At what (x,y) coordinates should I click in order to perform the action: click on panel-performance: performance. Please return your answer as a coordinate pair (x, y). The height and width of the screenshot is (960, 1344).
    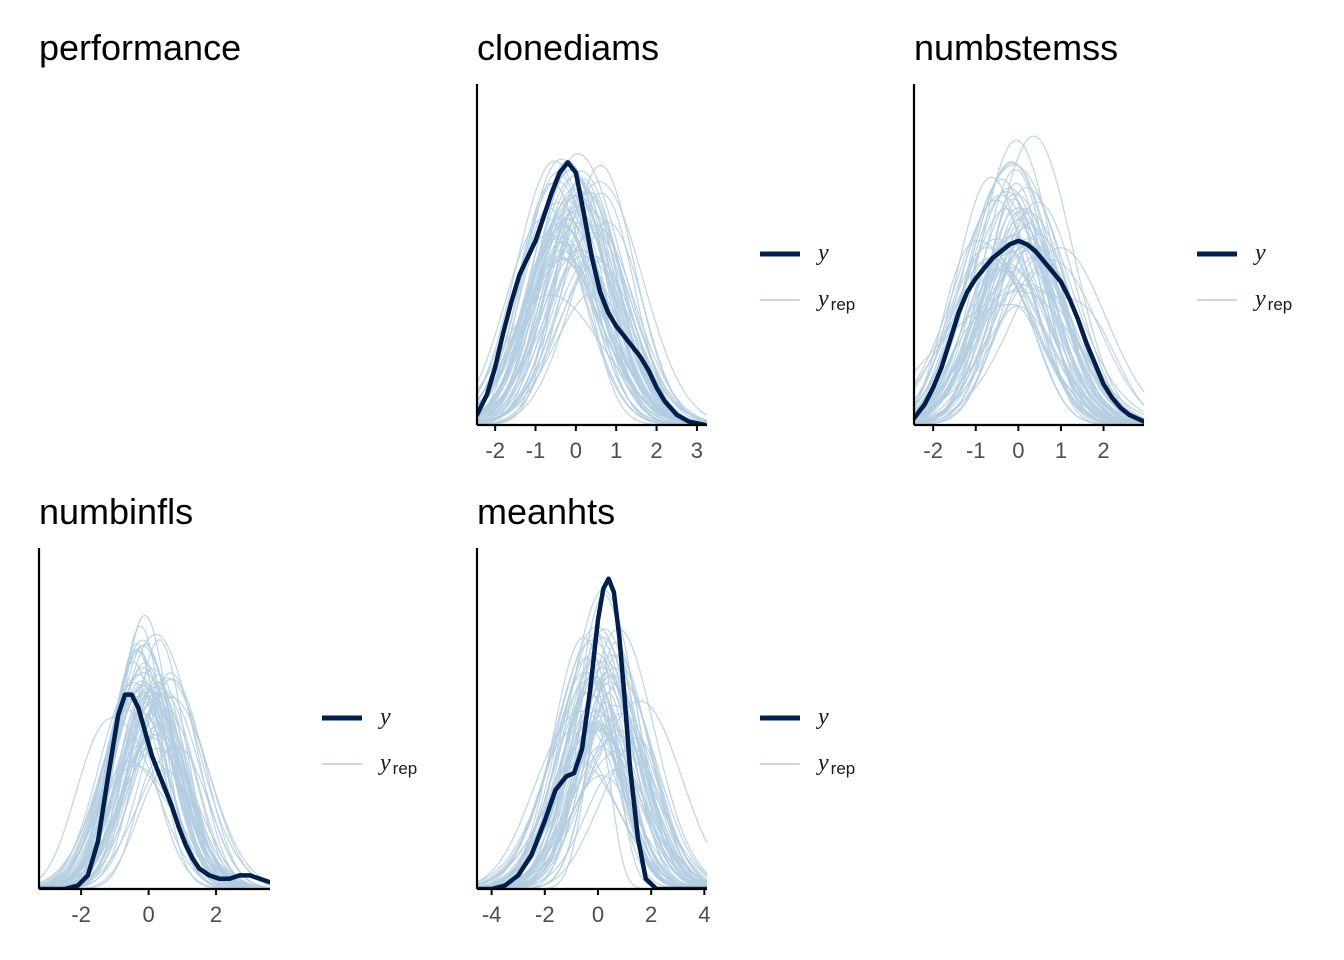
    Looking at the image, I should click on (140, 47).